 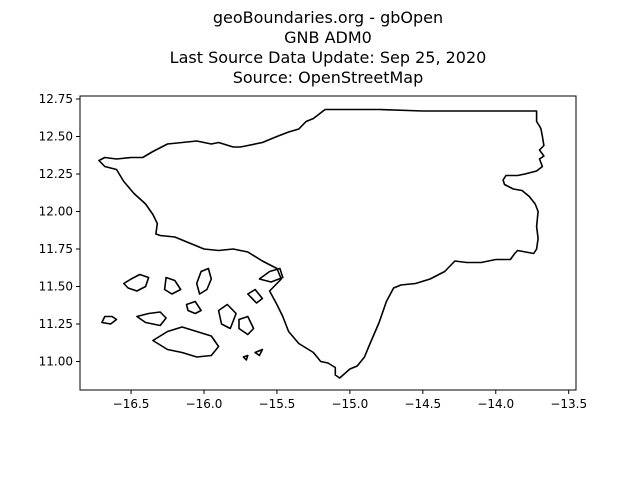 I want to click on x-axis: −16.5 −16.0 −15.5 −15.0 −14.5 −14.0 −13.5, so click(x=350, y=400).